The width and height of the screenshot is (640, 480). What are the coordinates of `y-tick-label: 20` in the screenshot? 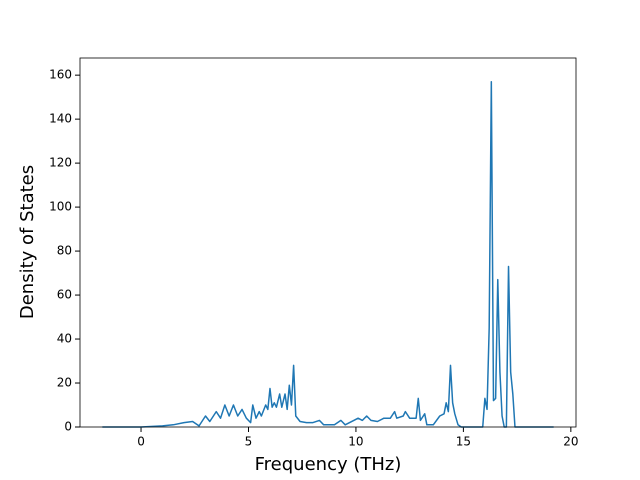 It's located at (64, 383).